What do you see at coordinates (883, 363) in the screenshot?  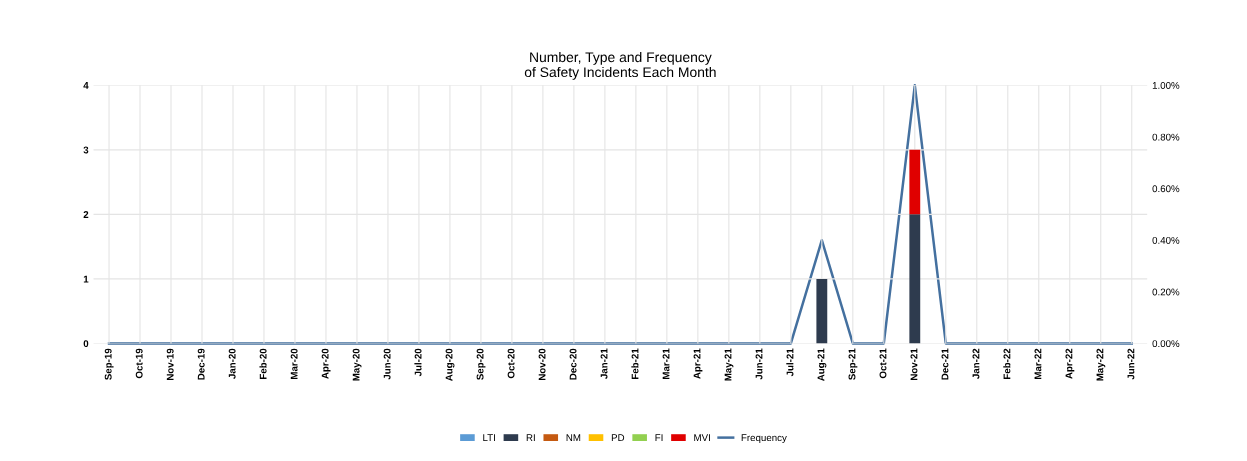 I see `x-tick-label: Oct-21` at bounding box center [883, 363].